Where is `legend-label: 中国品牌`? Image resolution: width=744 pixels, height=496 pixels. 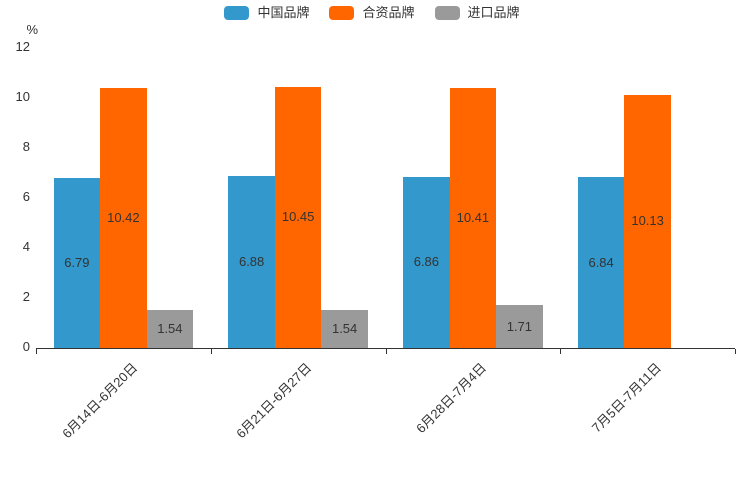
legend-label: 中国品牌 is located at coordinates (283, 12).